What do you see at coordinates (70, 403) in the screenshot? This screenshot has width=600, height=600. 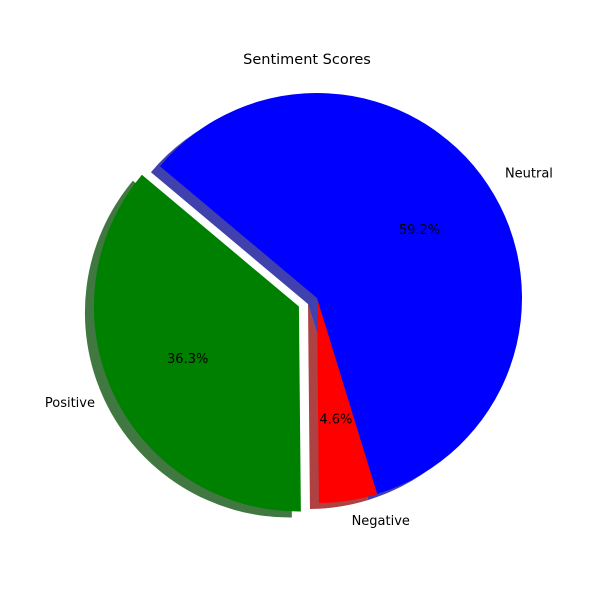 I see `slice-label-positive: Positive` at bounding box center [70, 403].